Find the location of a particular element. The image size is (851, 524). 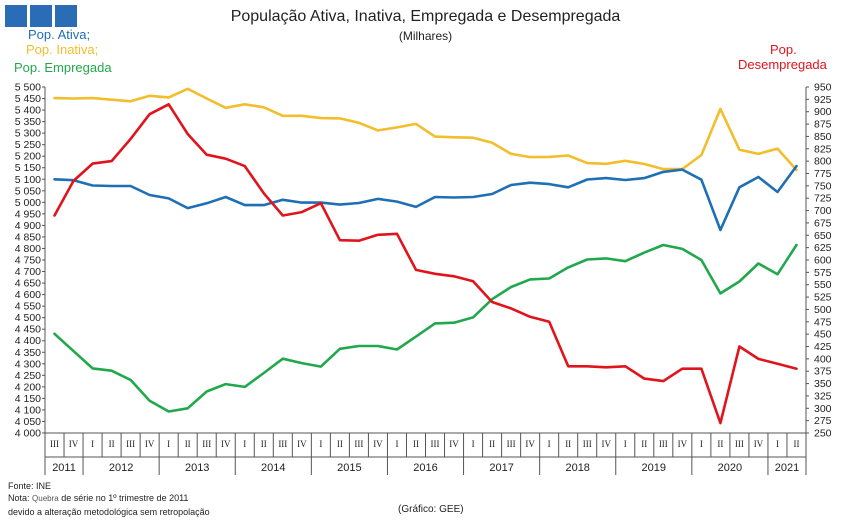

left-axis-tick-label: 4 350 is located at coordinates (28, 353).